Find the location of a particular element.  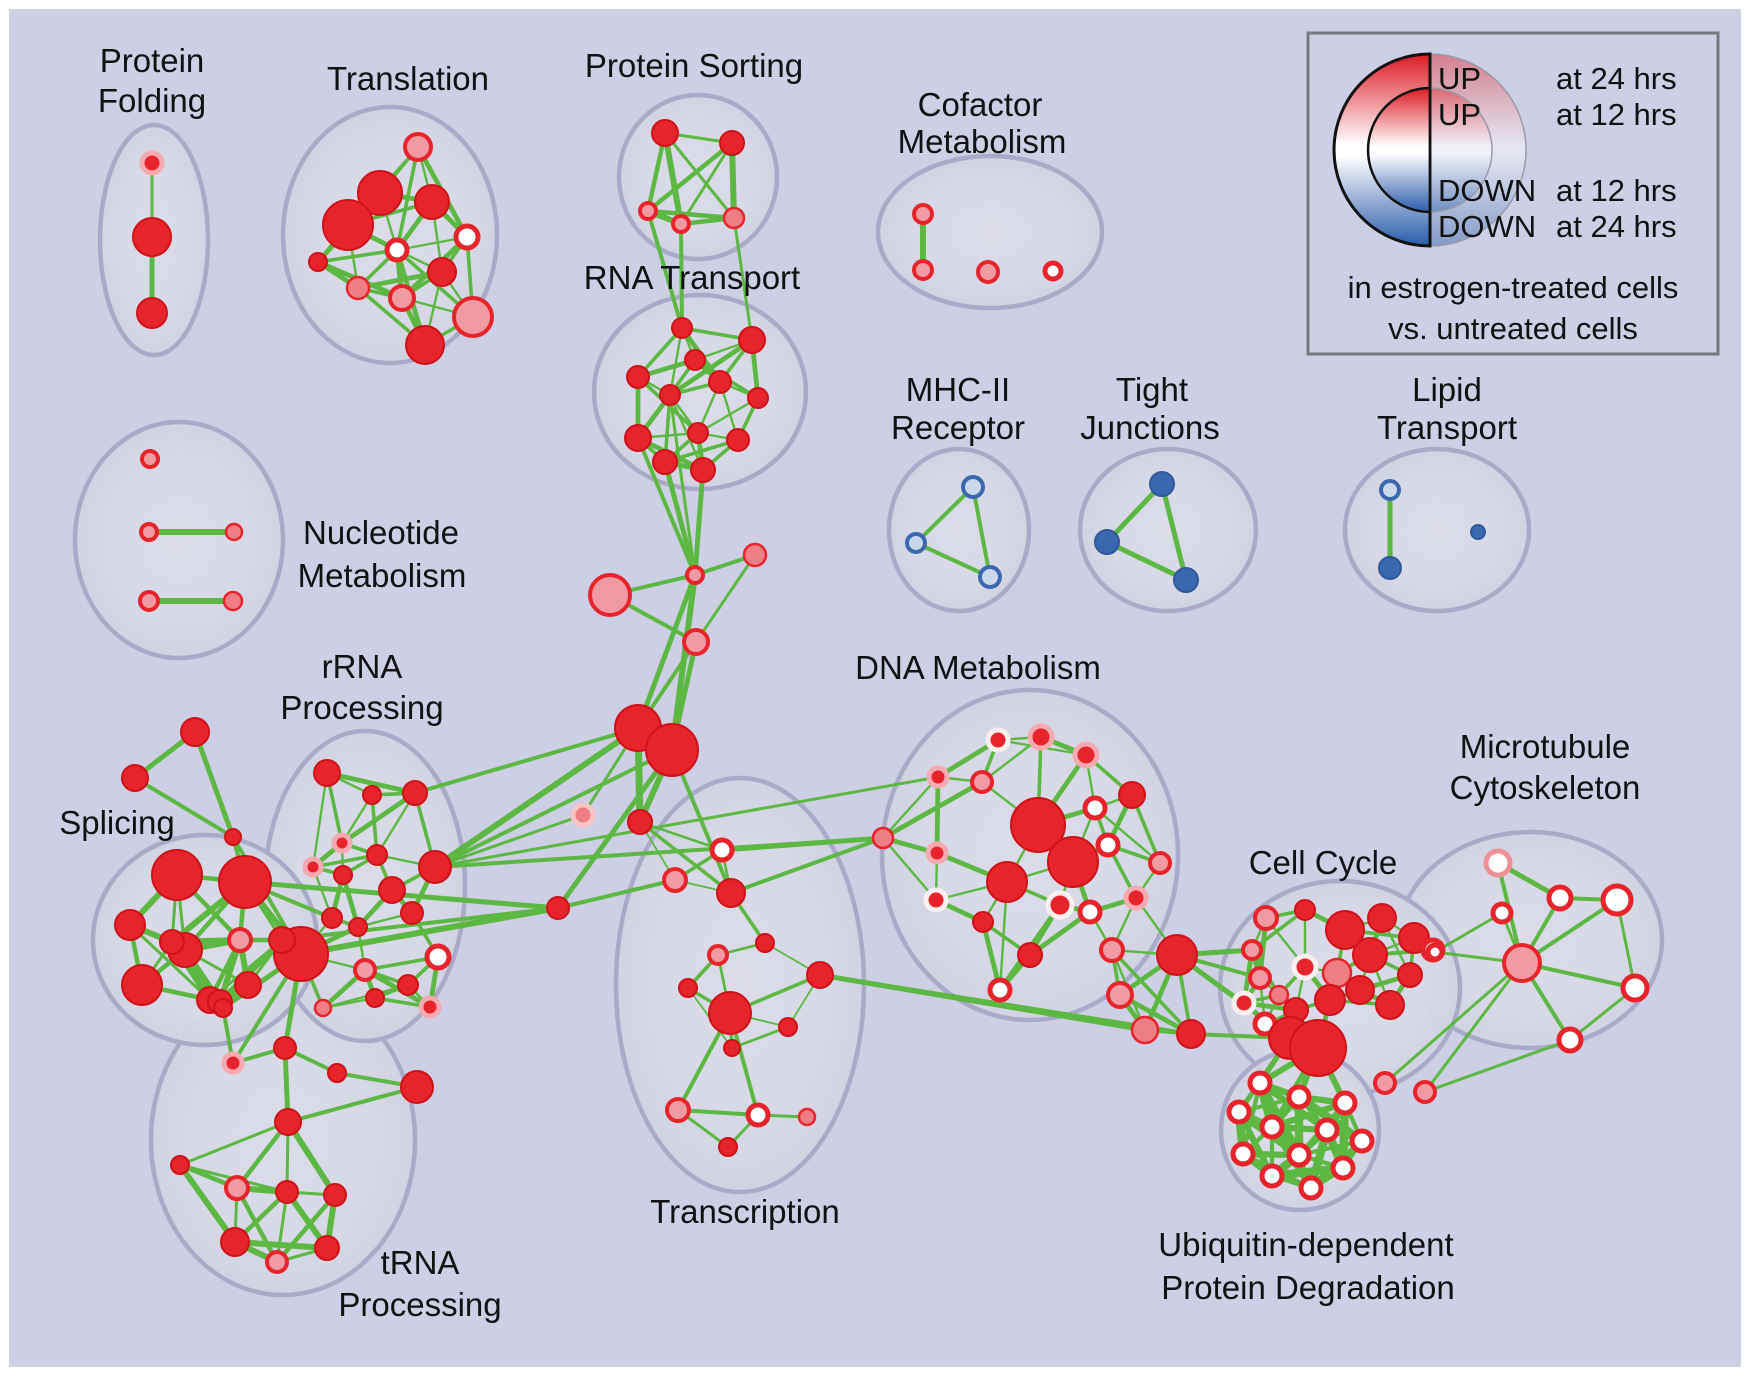

gene-node-D22-red is located at coordinates (1191, 1034).